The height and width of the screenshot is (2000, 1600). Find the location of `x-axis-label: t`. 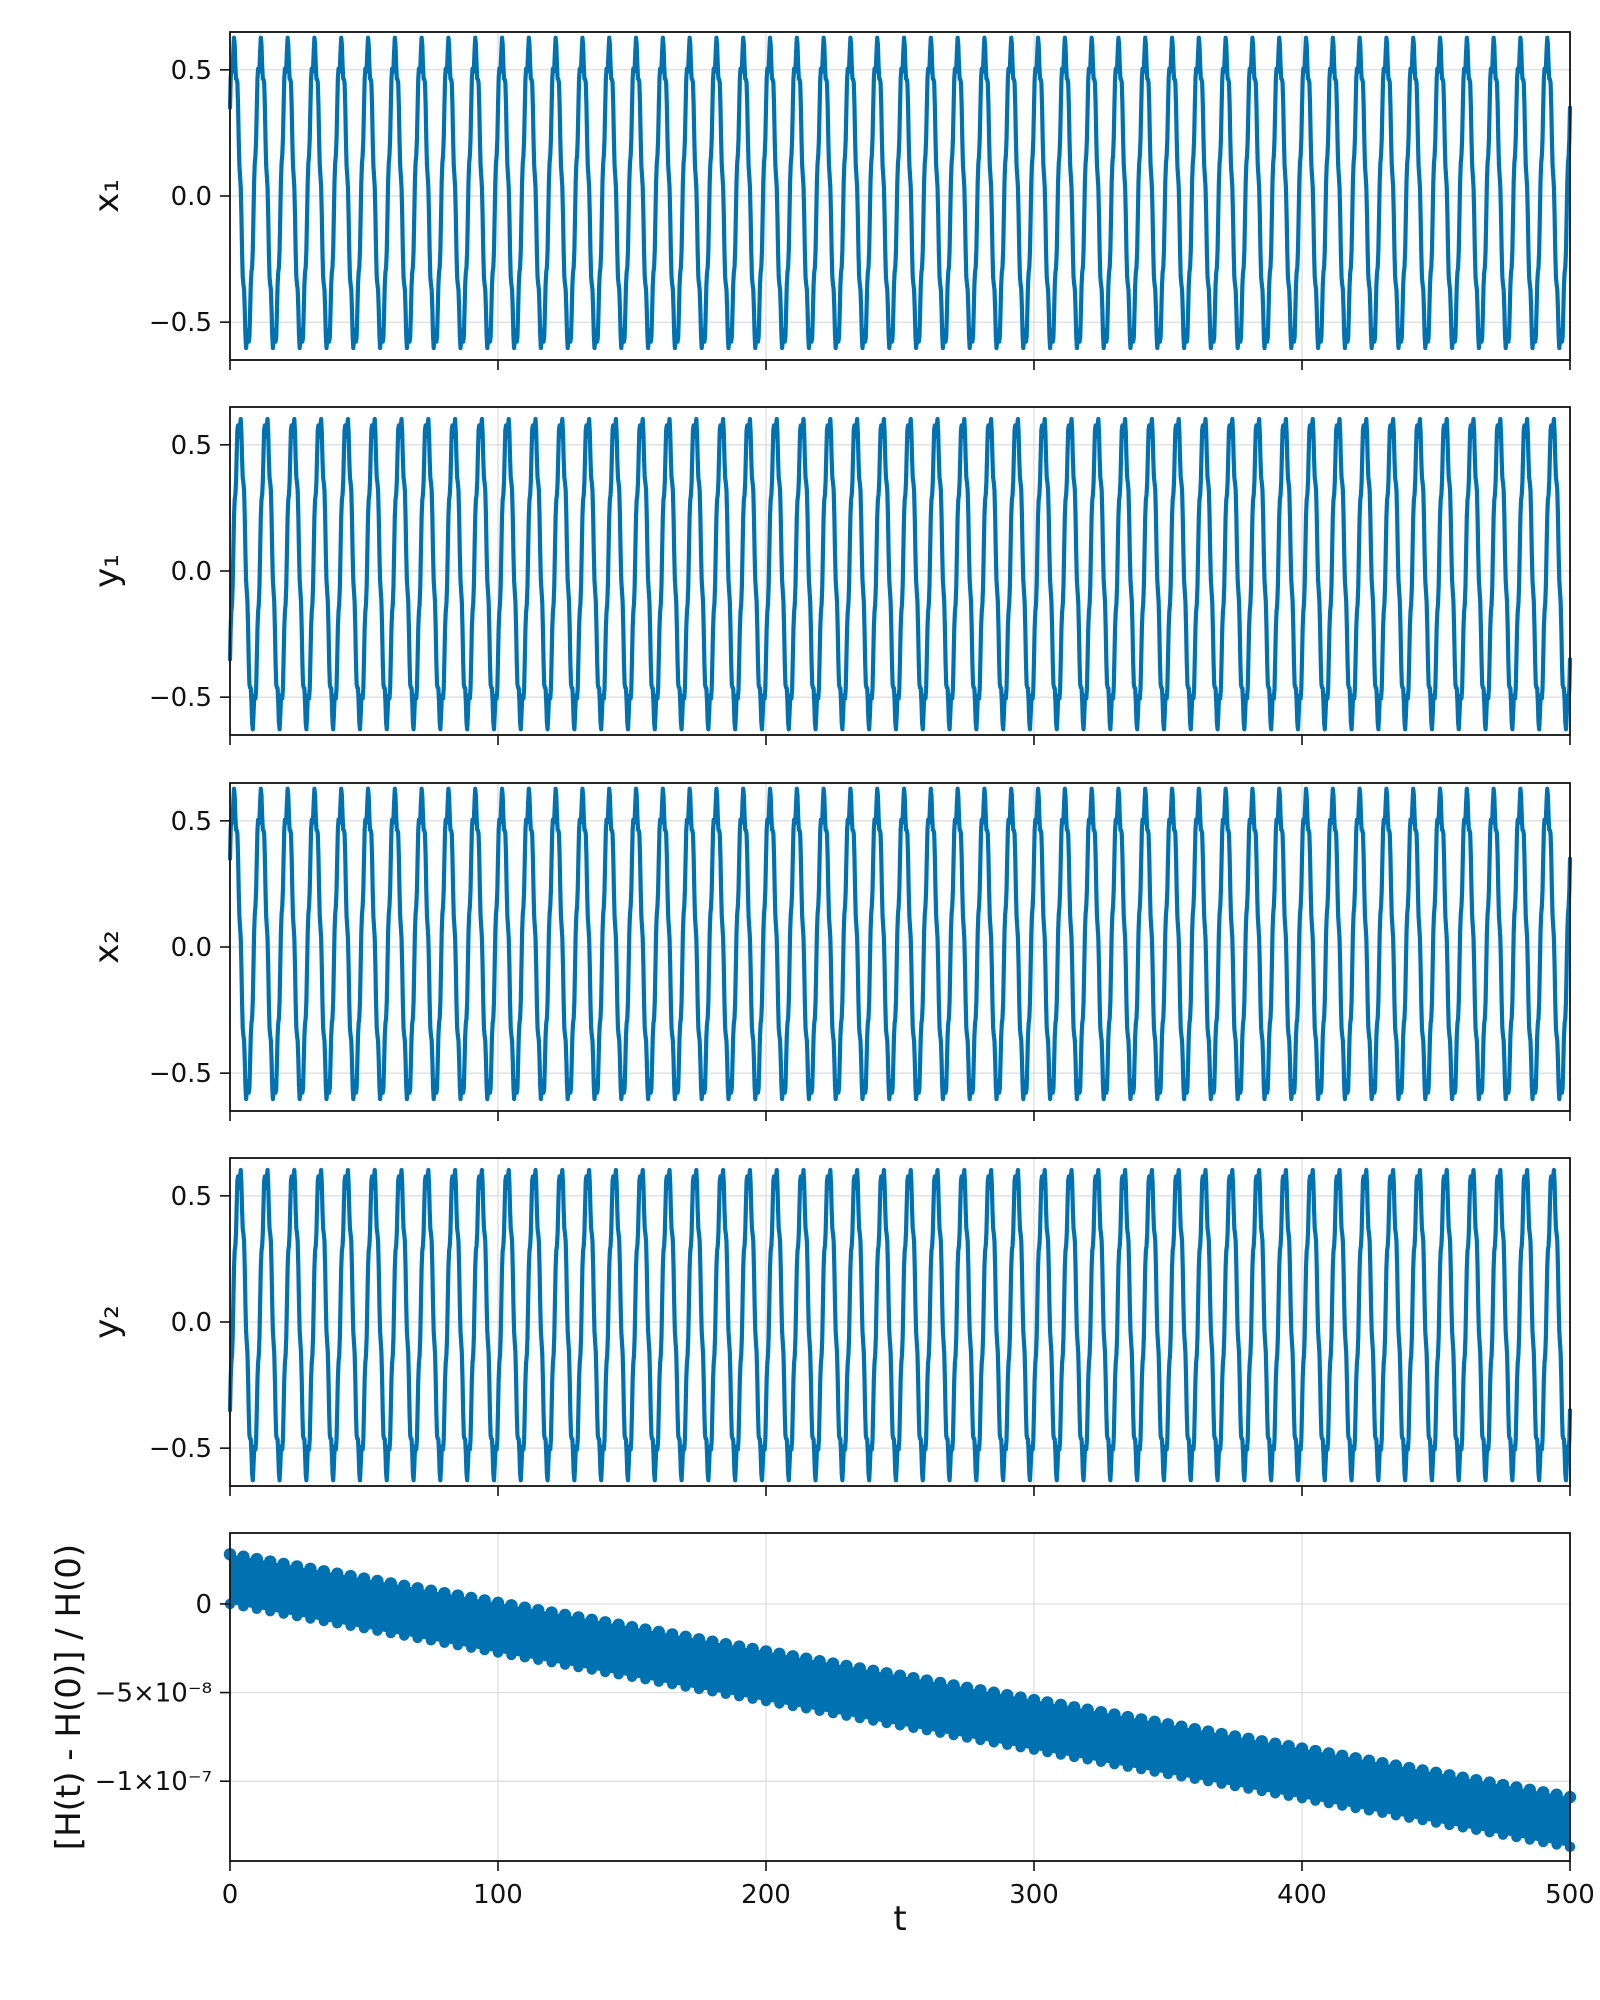

x-axis-label: t is located at coordinates (899, 1919).